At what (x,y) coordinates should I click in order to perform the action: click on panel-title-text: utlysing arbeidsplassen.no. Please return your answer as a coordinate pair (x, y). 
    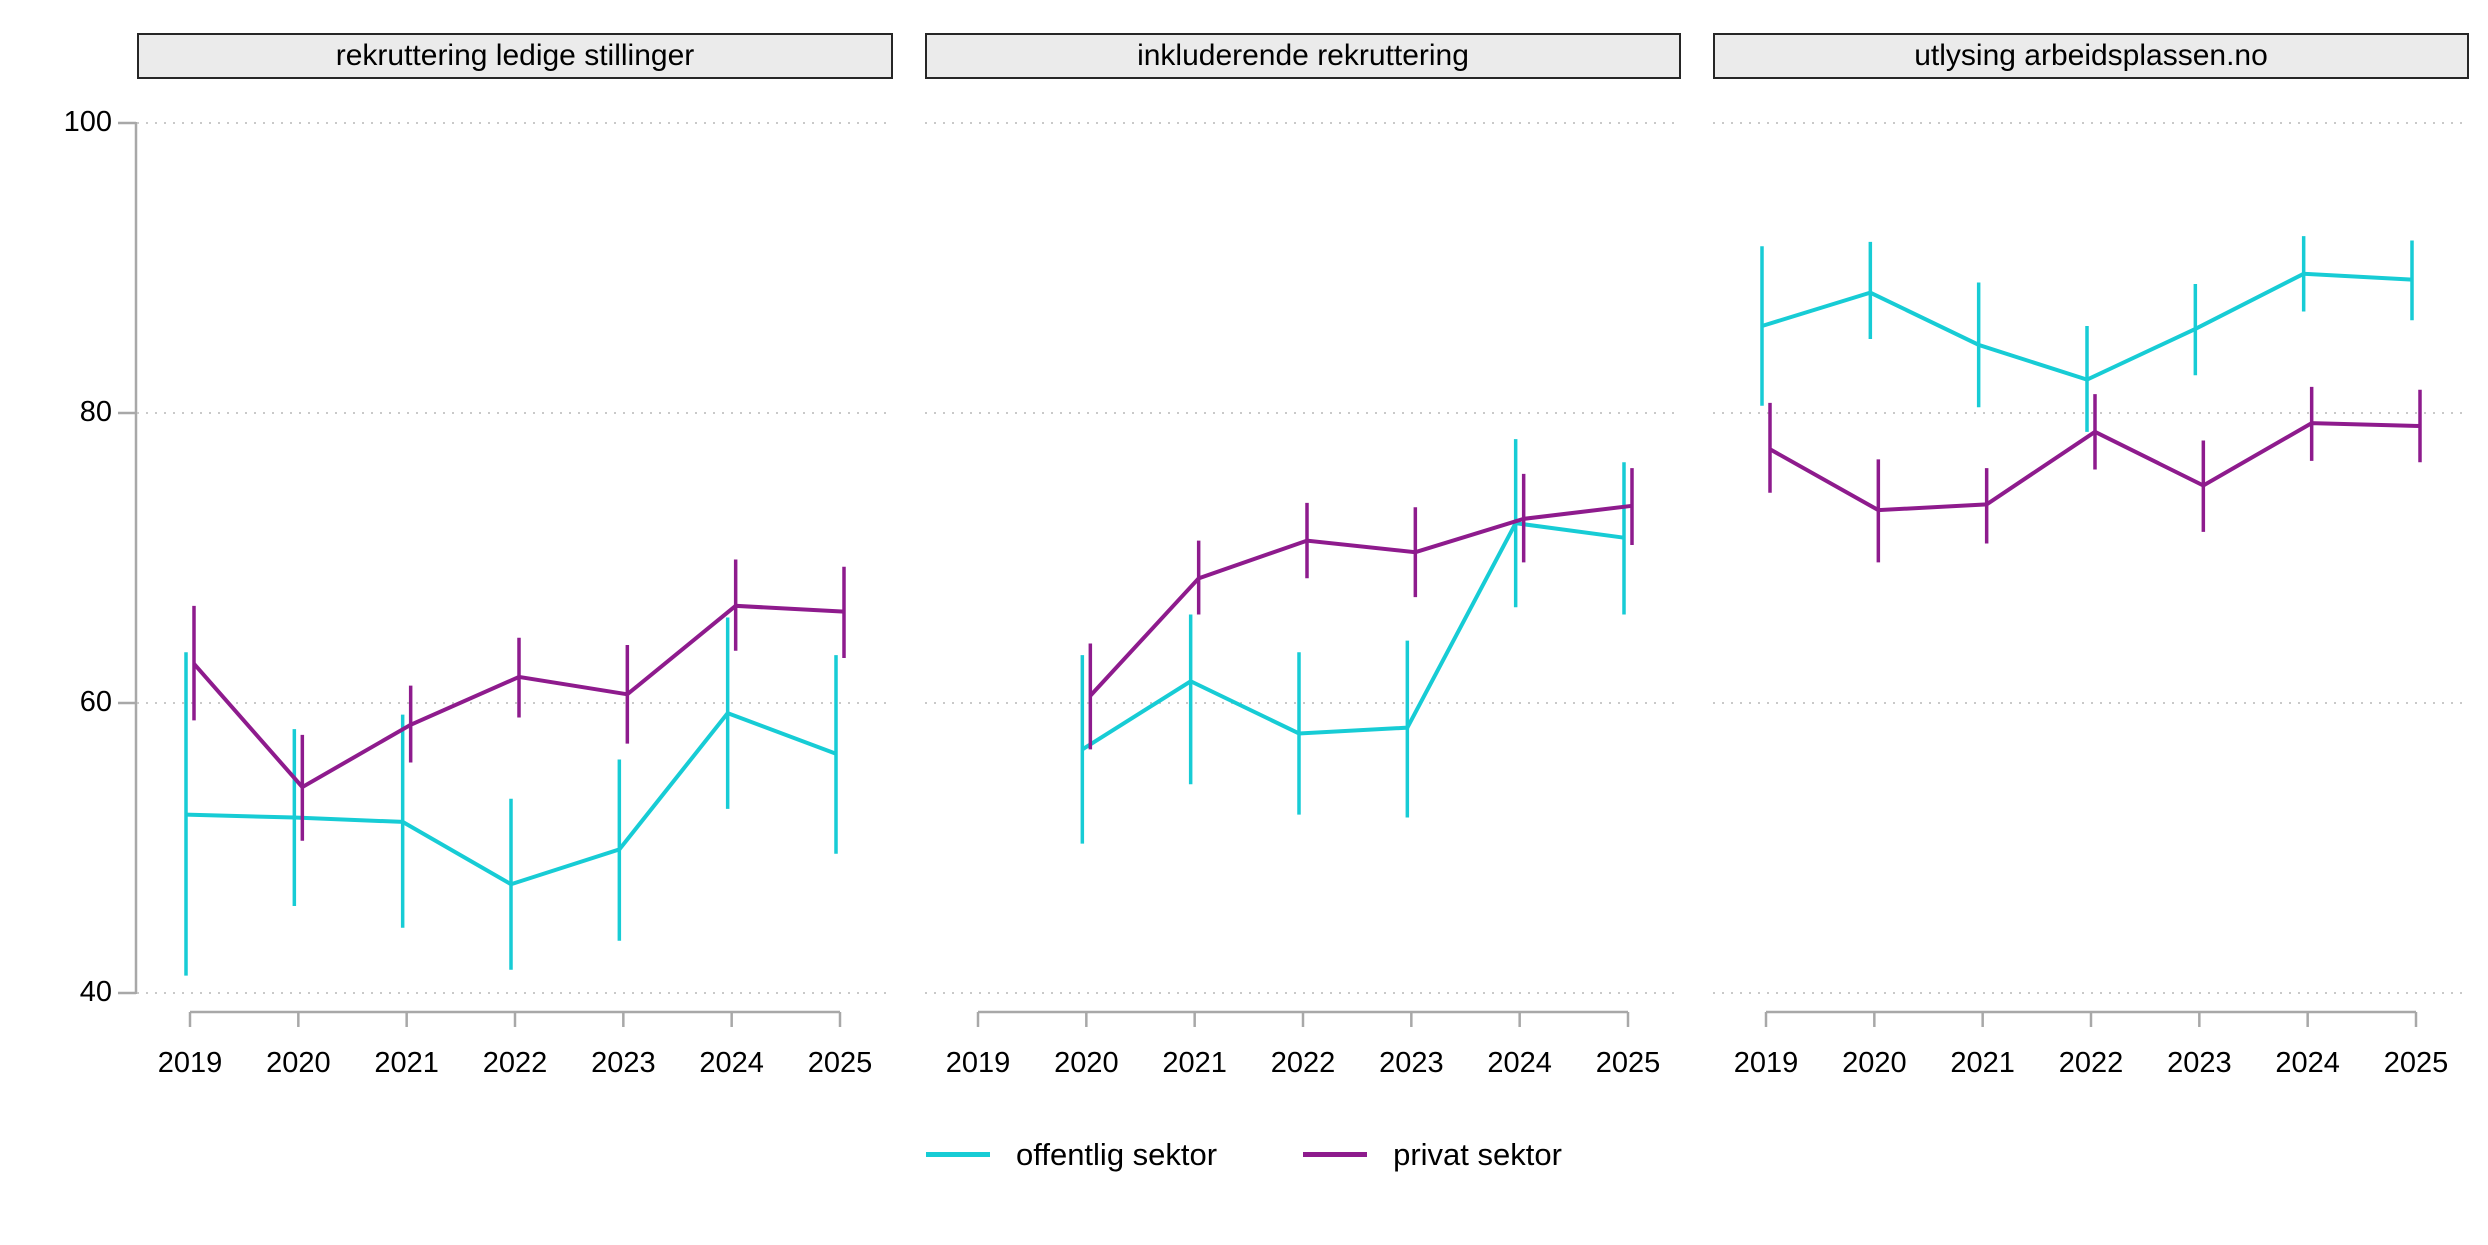
    Looking at the image, I should click on (2091, 55).